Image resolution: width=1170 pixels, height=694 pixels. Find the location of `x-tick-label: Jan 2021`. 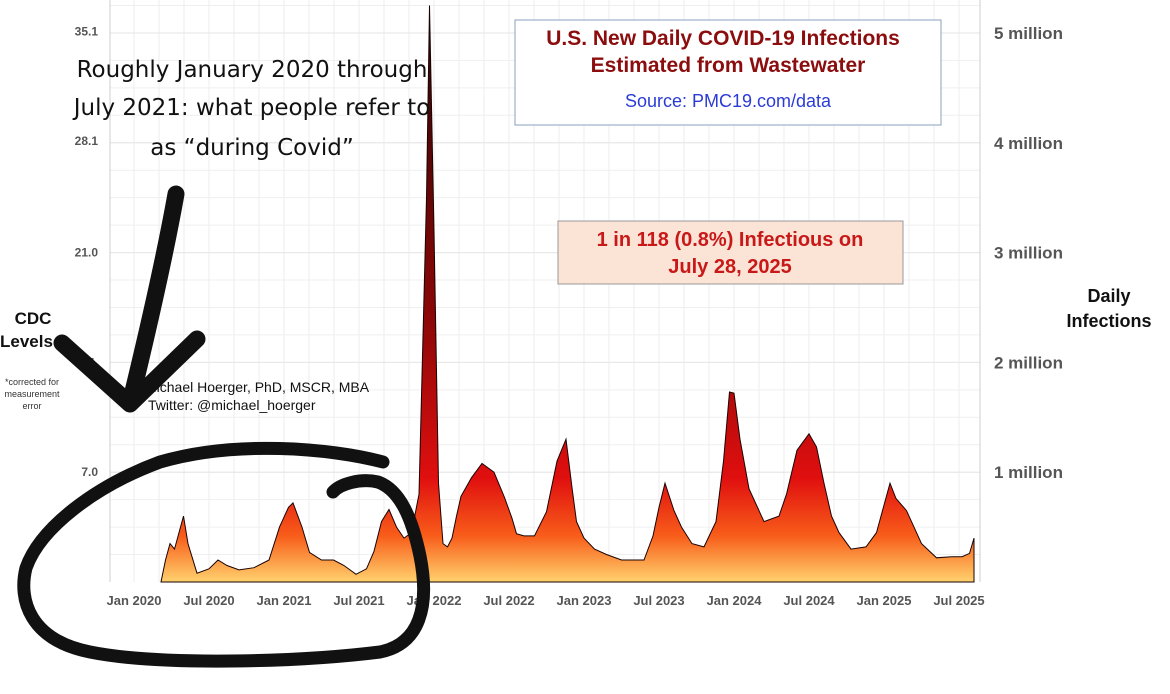

x-tick-label: Jan 2021 is located at coordinates (284, 600).